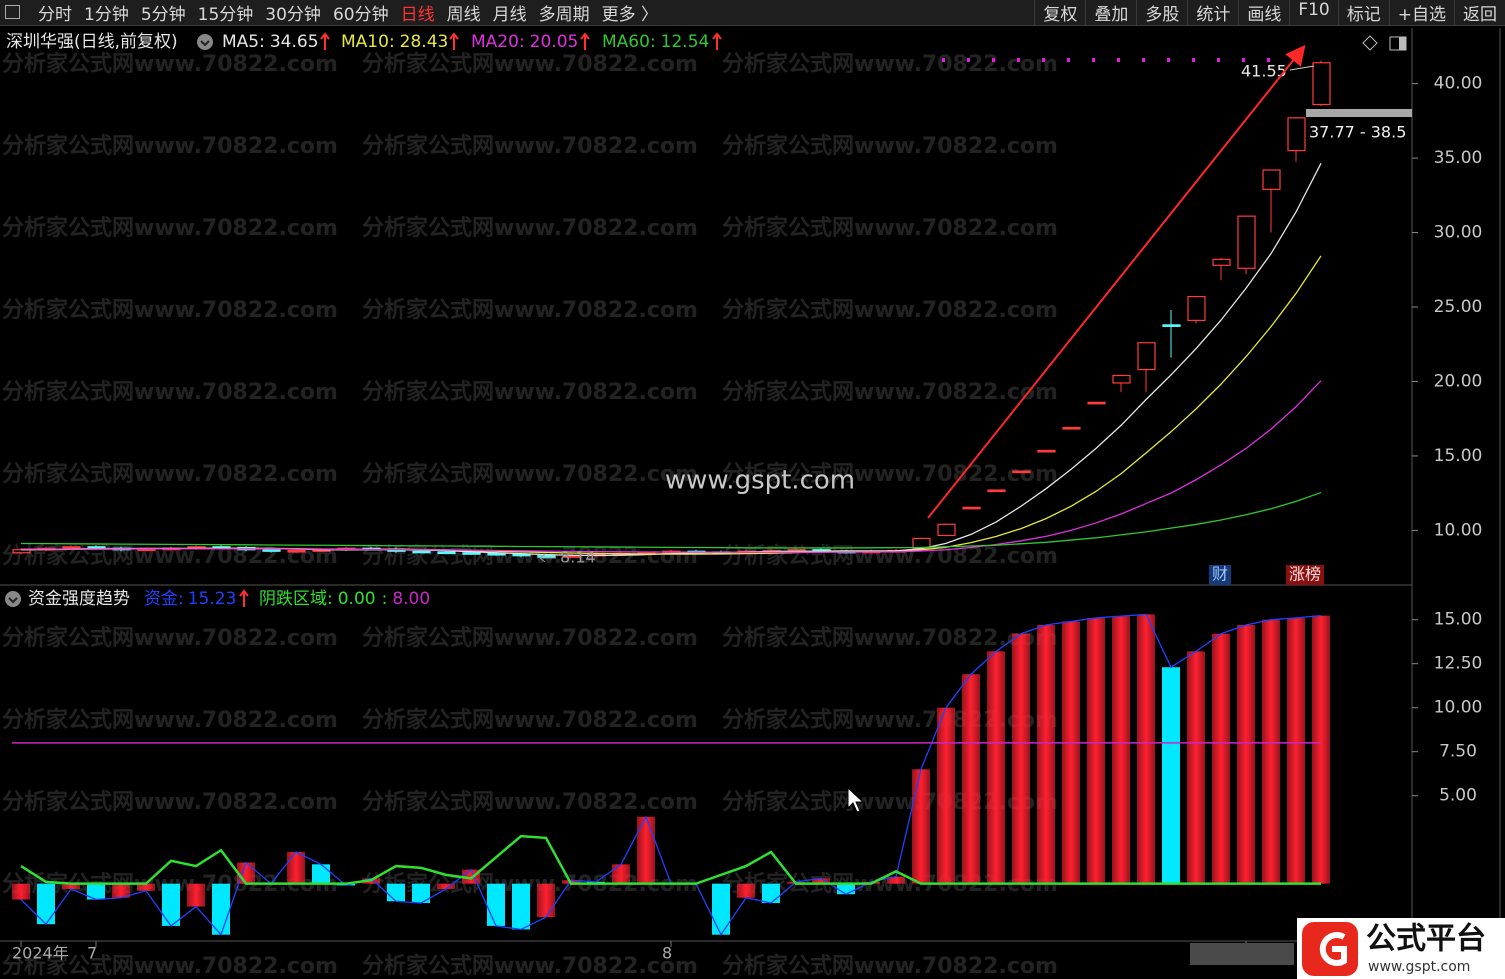  Describe the element at coordinates (417, 15) in the screenshot. I see `period-tab: 日线` at that location.